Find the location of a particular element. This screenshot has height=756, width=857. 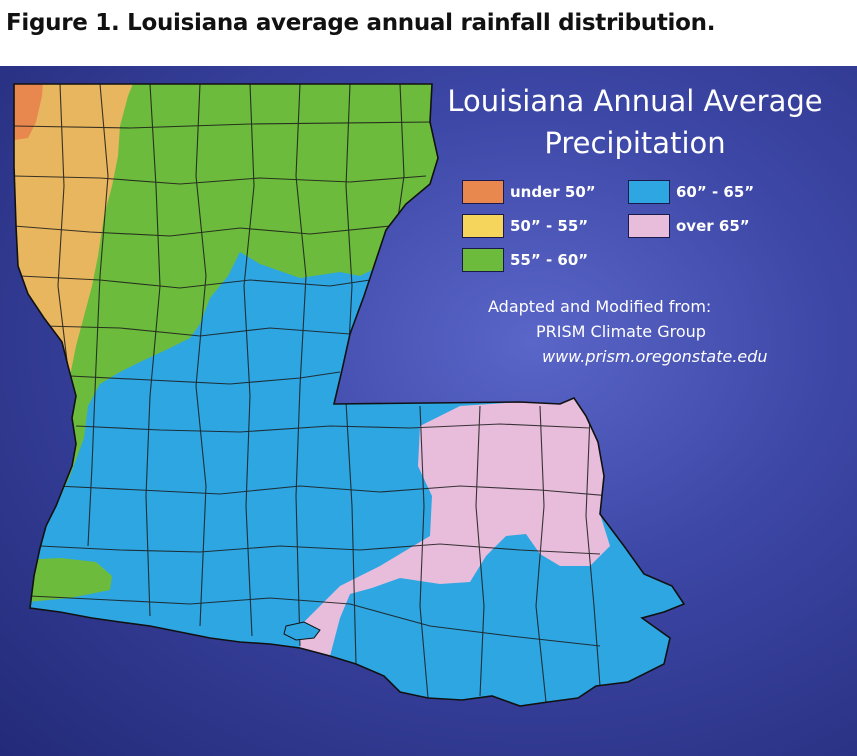

legend-item-60-65: 60” - 65” is located at coordinates (691, 192).